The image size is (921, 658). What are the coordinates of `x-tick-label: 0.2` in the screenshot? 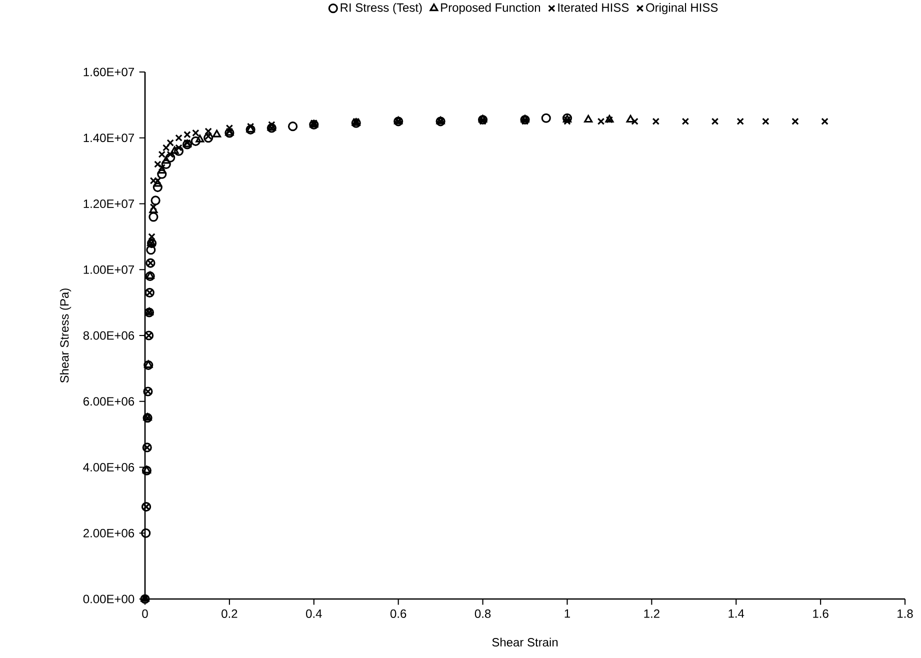 It's located at (230, 613).